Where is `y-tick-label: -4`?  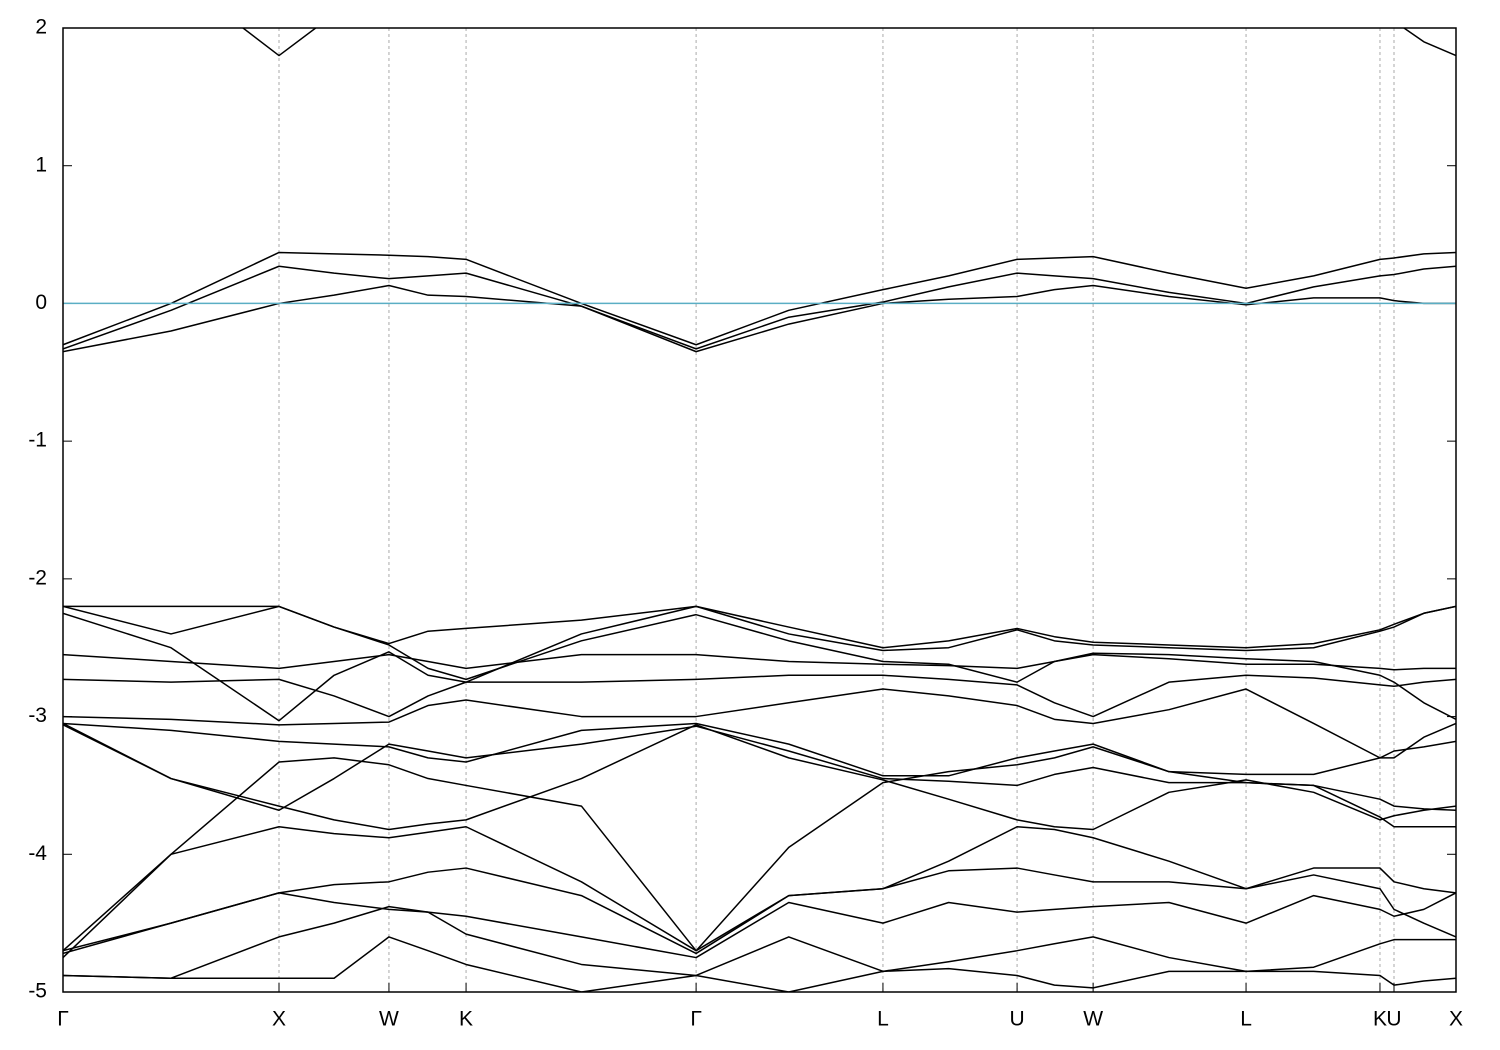 y-tick-label: -4 is located at coordinates (37, 853).